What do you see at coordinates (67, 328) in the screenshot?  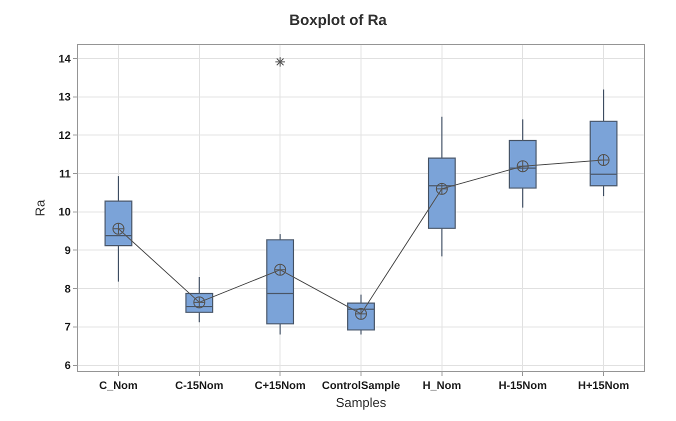 I see `y-tick-label: 7` at bounding box center [67, 328].